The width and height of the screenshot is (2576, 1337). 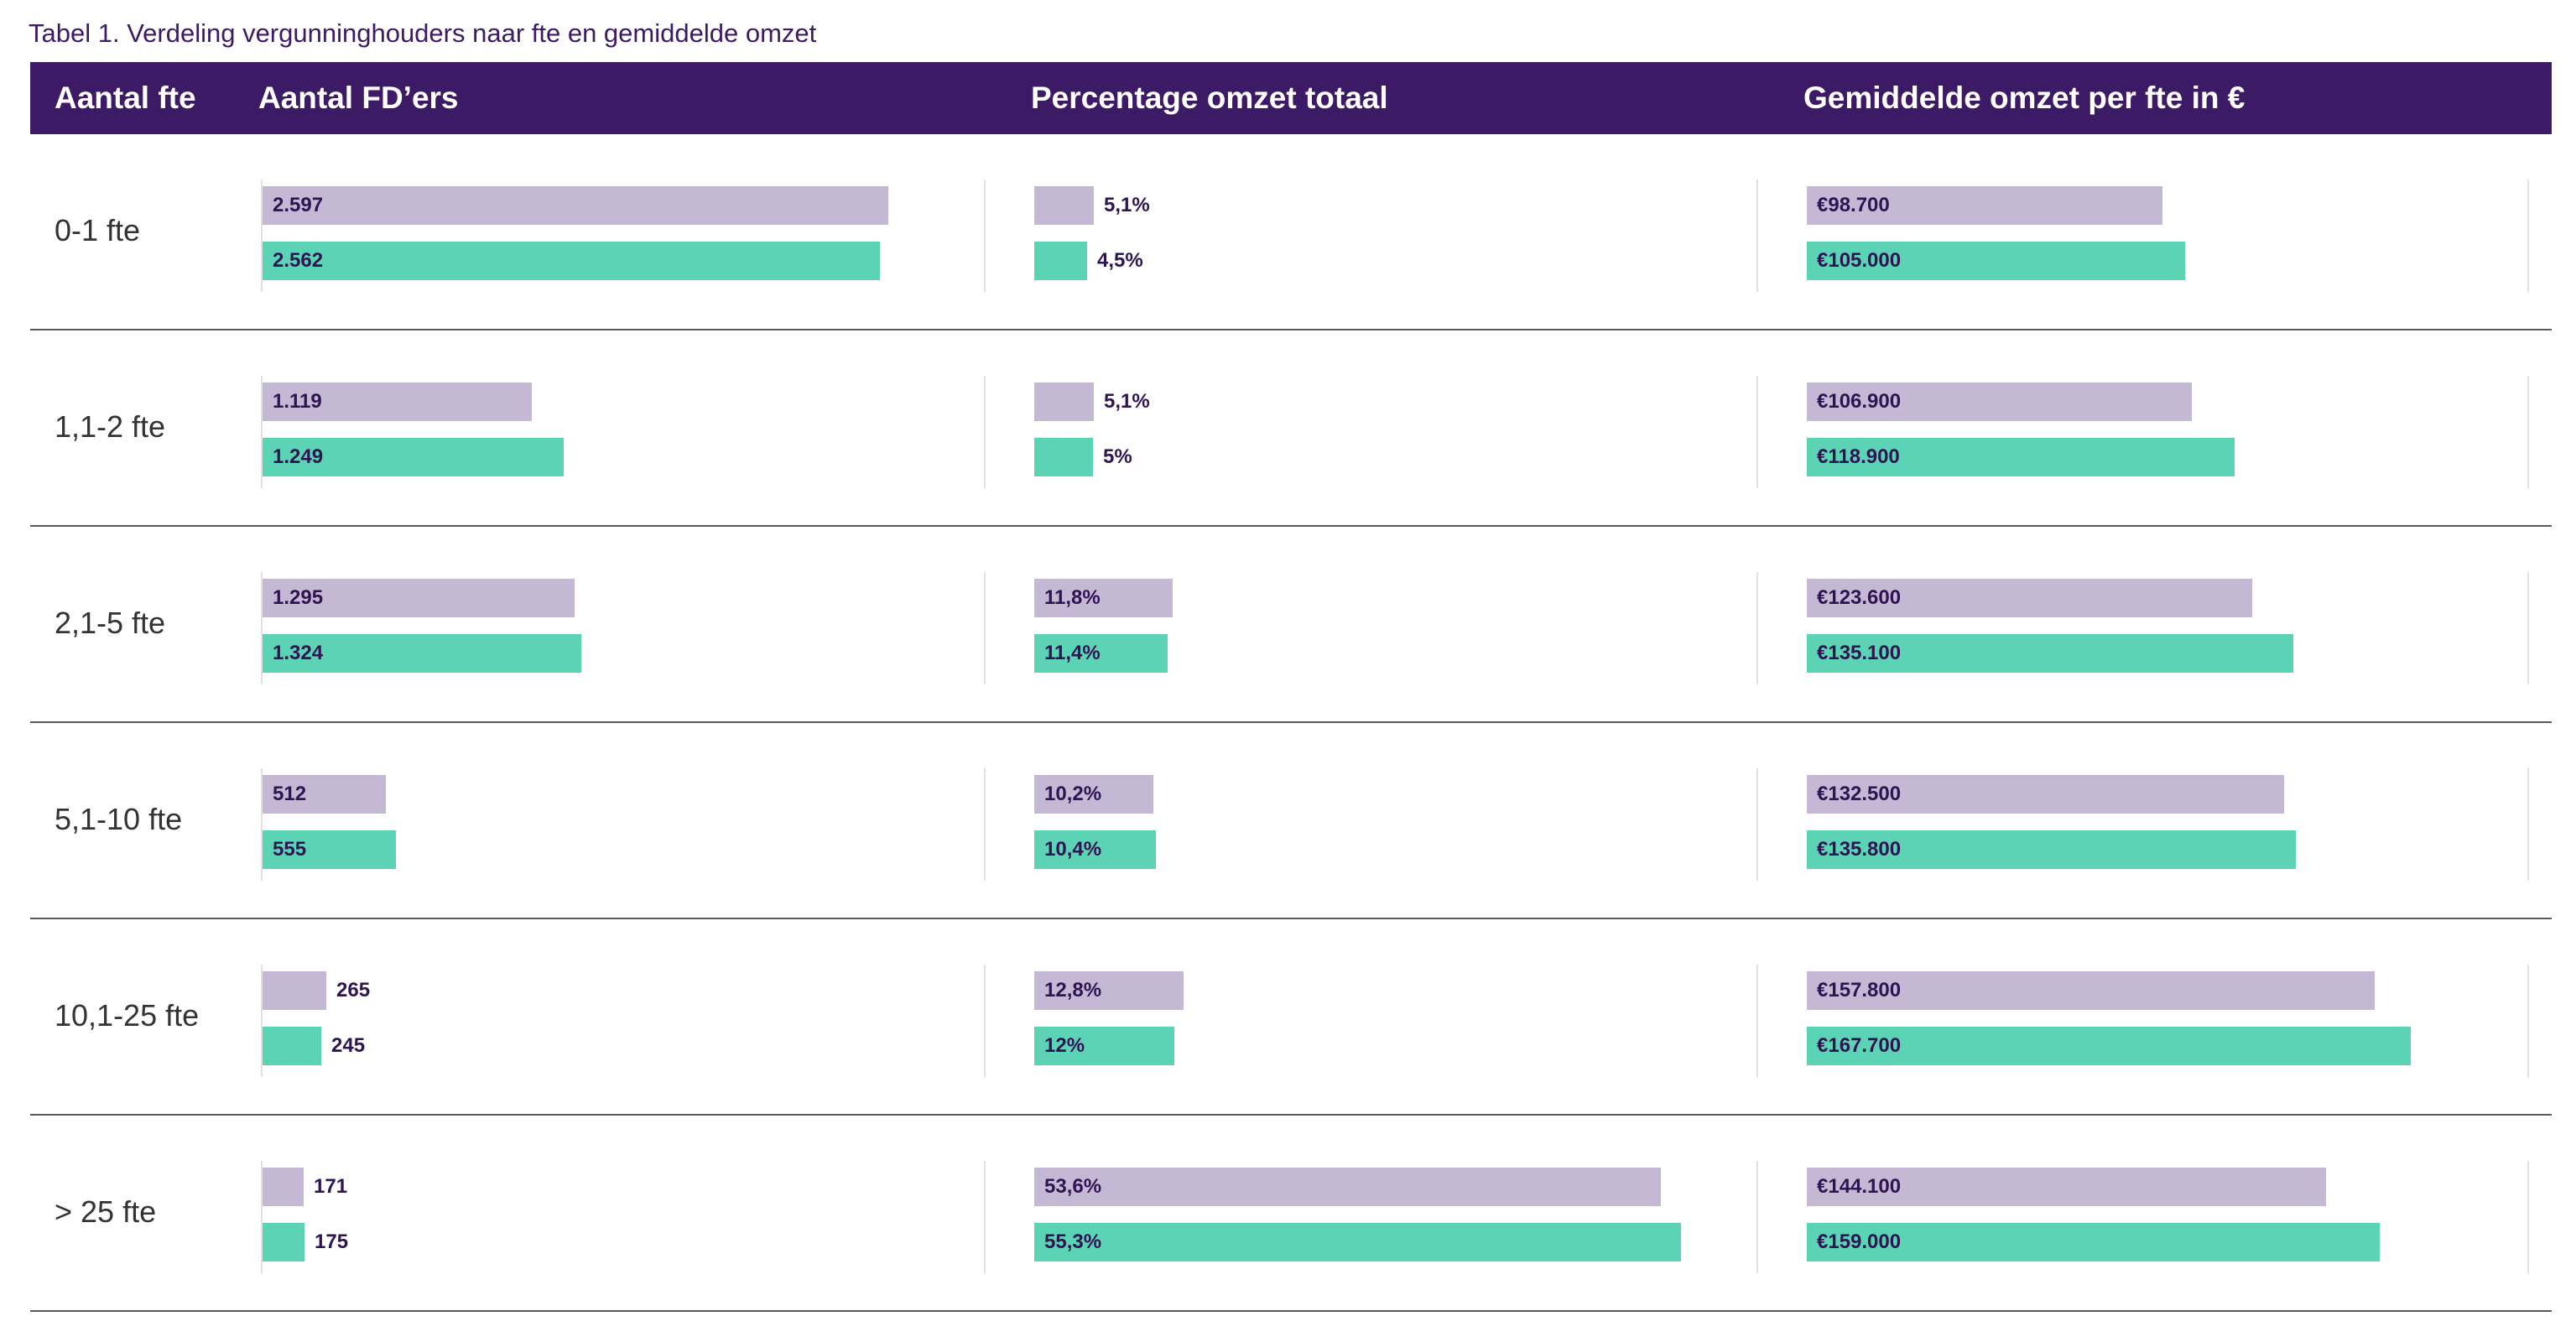 What do you see at coordinates (290, 849) in the screenshot?
I see `bar-value-label: 555` at bounding box center [290, 849].